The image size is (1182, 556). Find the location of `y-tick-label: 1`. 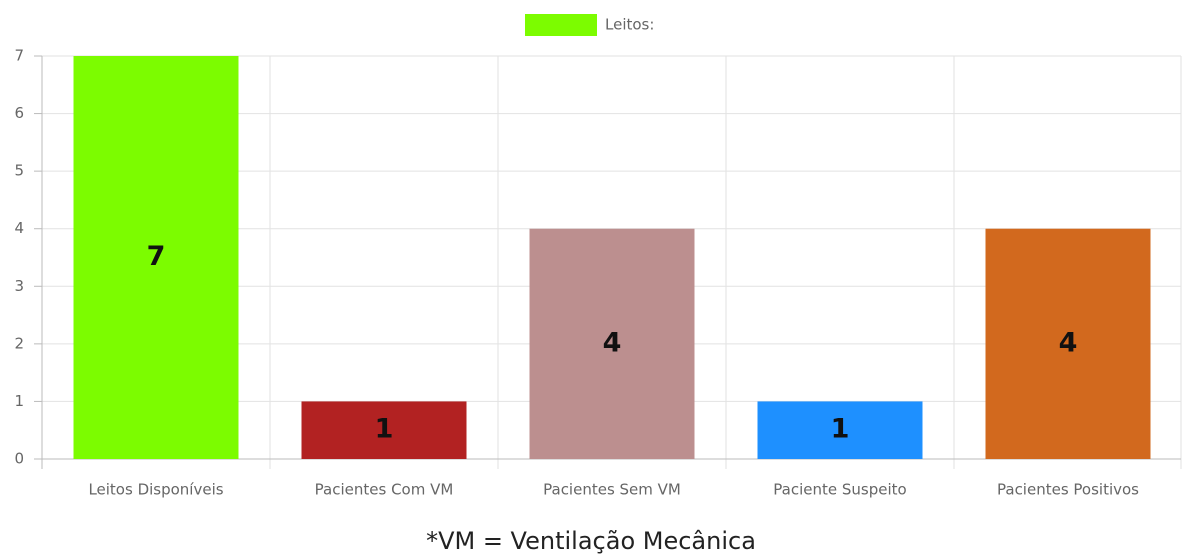

y-tick-label: 1 is located at coordinates (19, 401).